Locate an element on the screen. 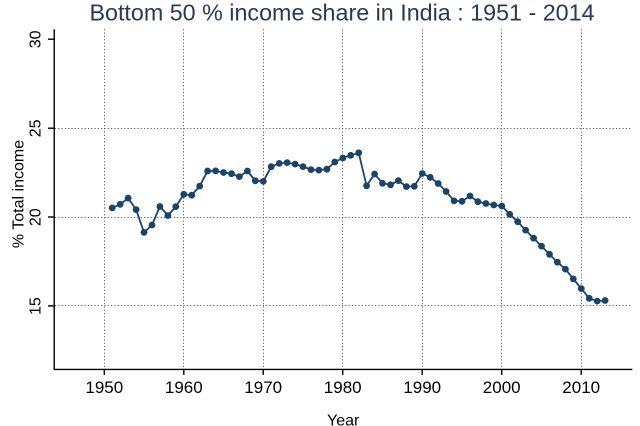  svg-text: 1960 is located at coordinates (184, 387).